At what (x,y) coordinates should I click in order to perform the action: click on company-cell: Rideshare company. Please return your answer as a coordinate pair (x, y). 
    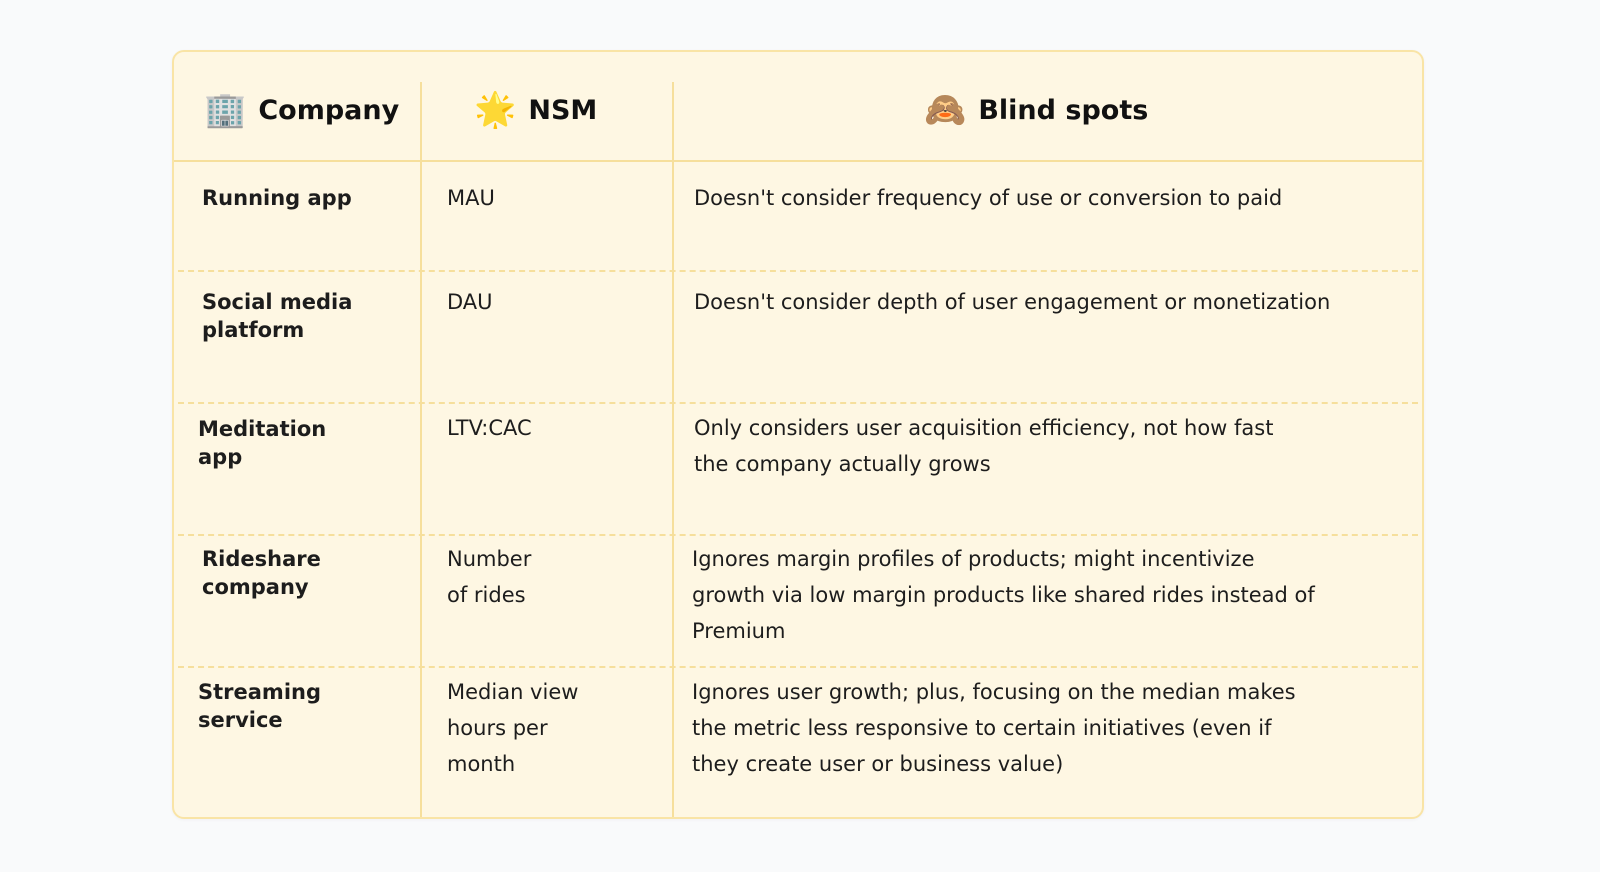
    Looking at the image, I should click on (261, 573).